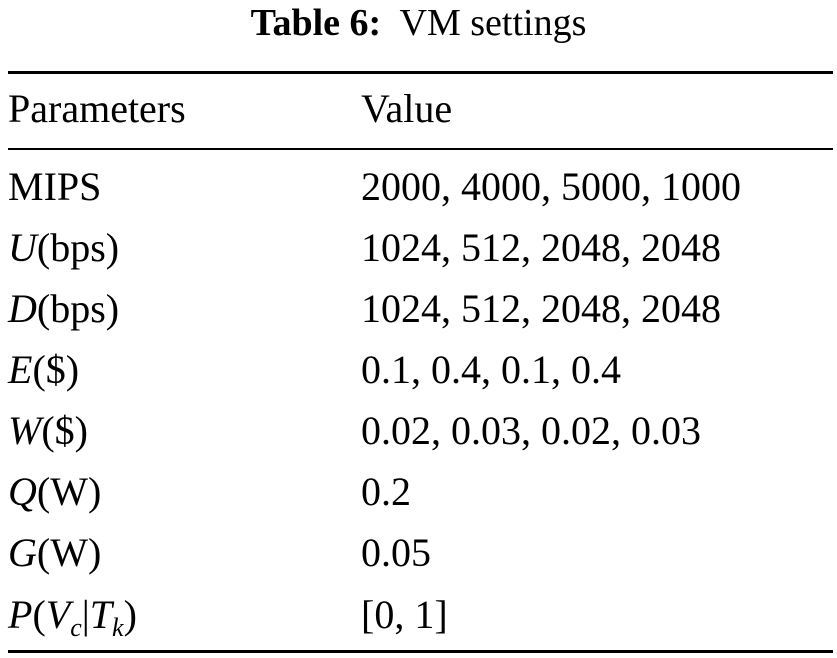 This screenshot has height=658, width=837. I want to click on value-g-power: 0.05, so click(396, 552).